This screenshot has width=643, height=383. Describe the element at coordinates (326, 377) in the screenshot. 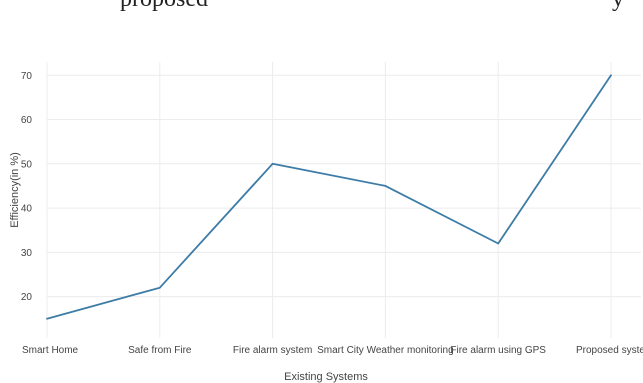

I see `x-axis-label: Existing Systems` at that location.